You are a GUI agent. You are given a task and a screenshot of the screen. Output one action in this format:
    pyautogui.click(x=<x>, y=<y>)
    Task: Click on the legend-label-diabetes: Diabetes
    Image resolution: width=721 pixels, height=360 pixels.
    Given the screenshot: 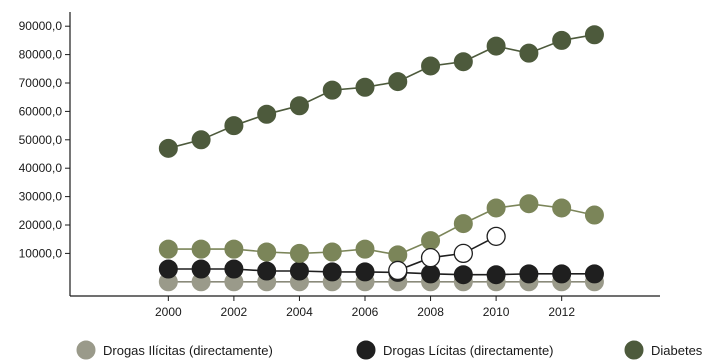 What is the action you would take?
    pyautogui.click(x=677, y=350)
    